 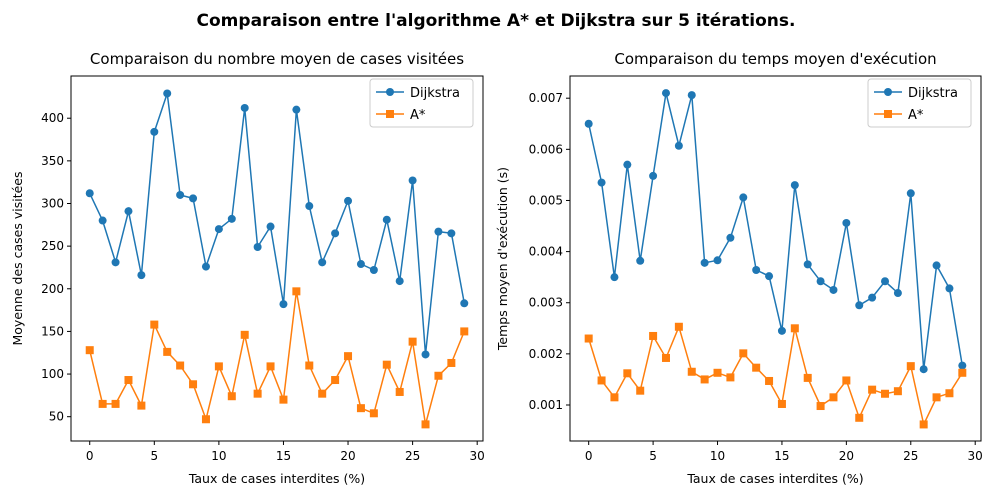 I want to click on x-tick-label: 30, so click(x=477, y=456).